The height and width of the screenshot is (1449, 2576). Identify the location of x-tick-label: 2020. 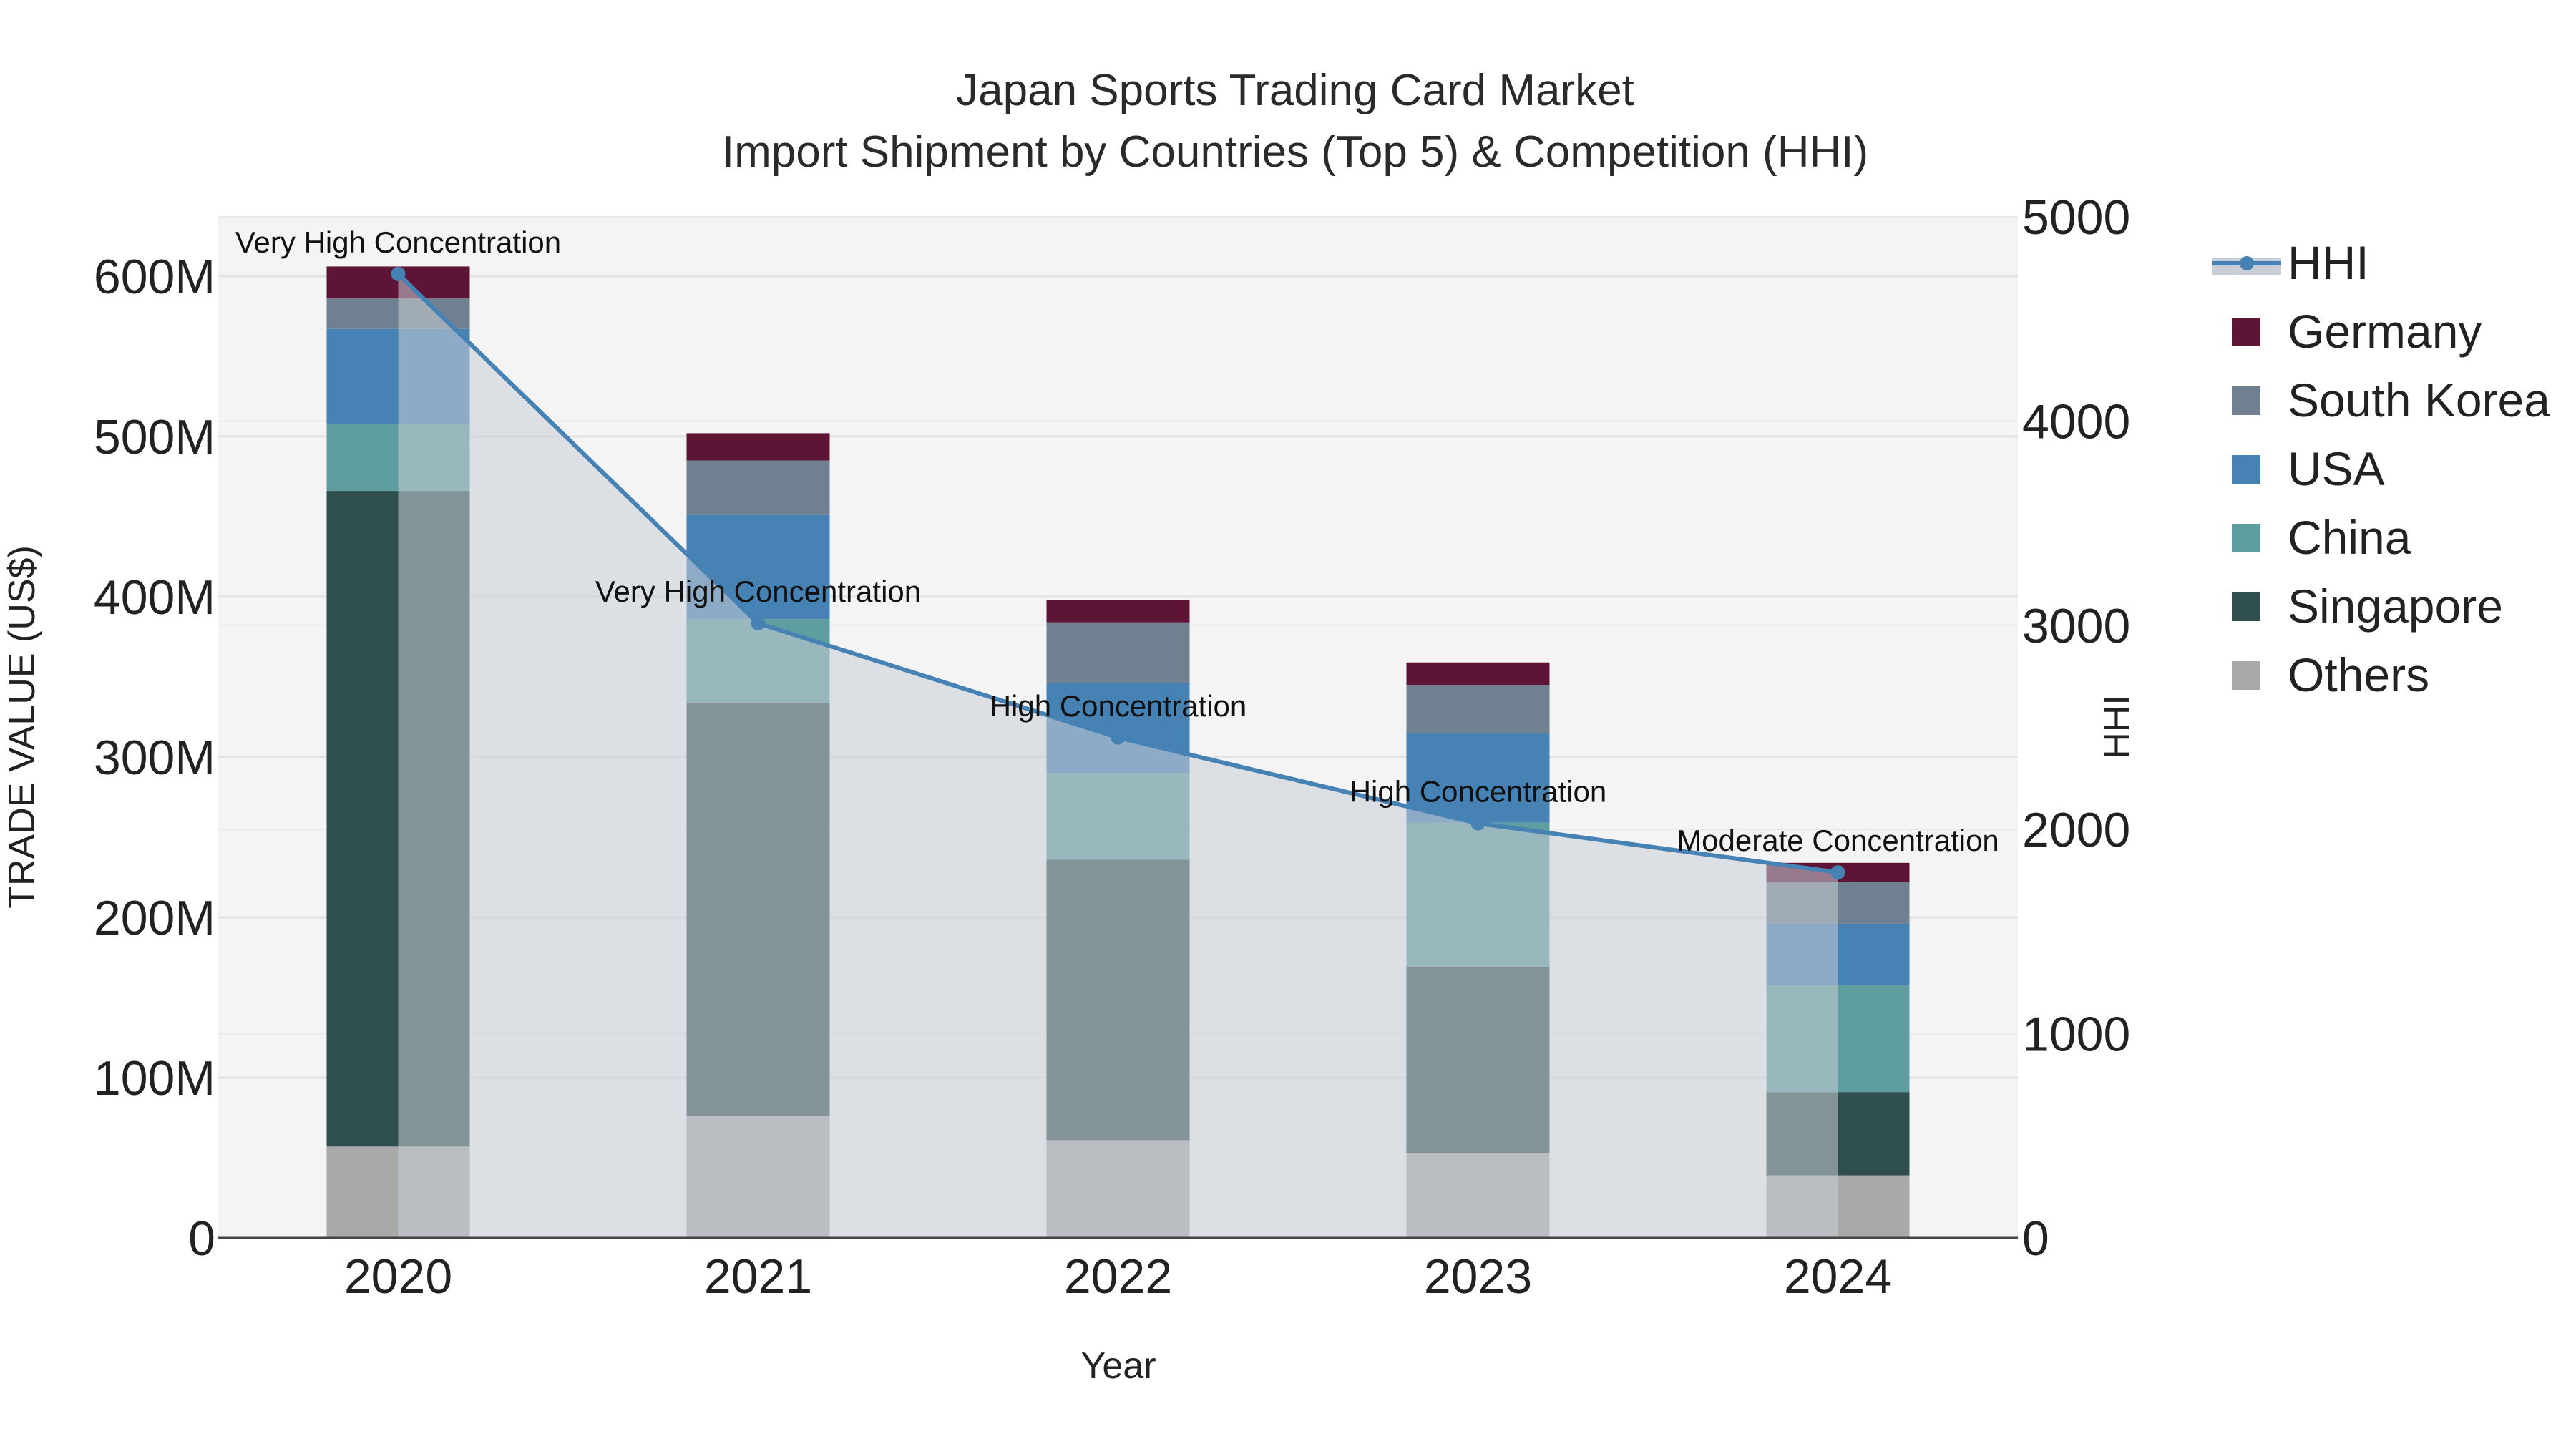
(398, 1276).